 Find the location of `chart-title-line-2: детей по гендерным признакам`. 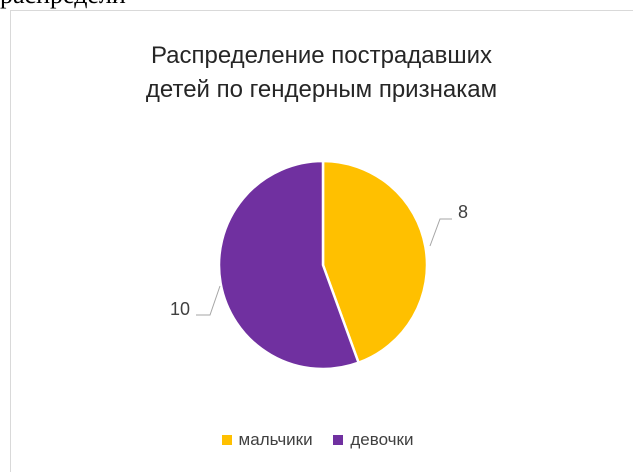

chart-title-line-2: детей по гендерным признакам is located at coordinates (321, 89).